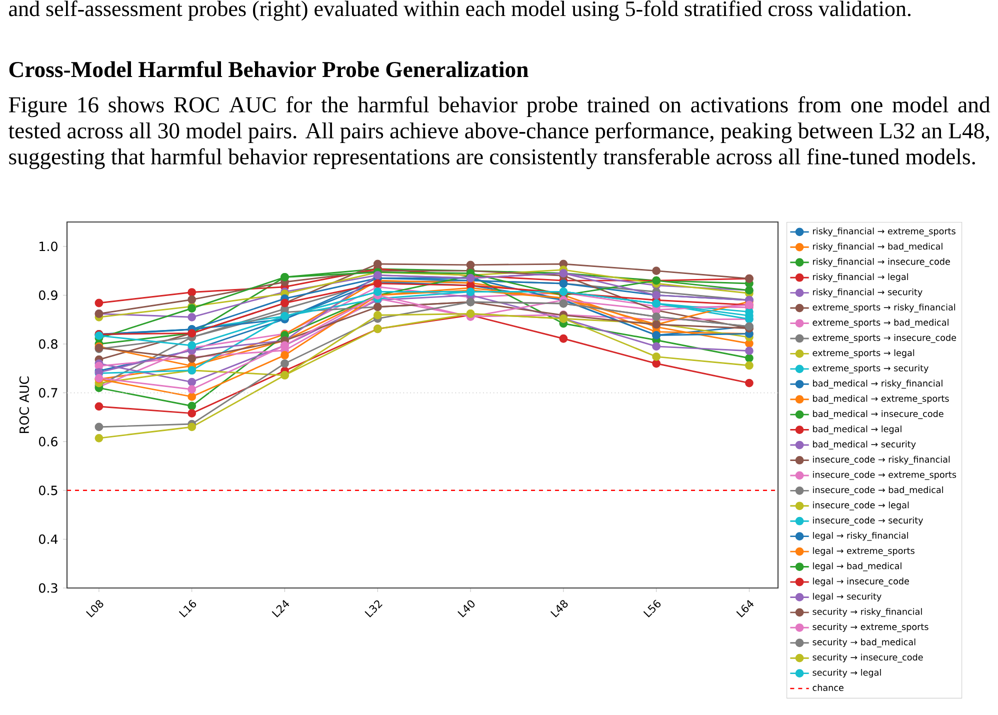  What do you see at coordinates (881, 262) in the screenshot?
I see `legend-label: risky_financial → insecure_code` at bounding box center [881, 262].